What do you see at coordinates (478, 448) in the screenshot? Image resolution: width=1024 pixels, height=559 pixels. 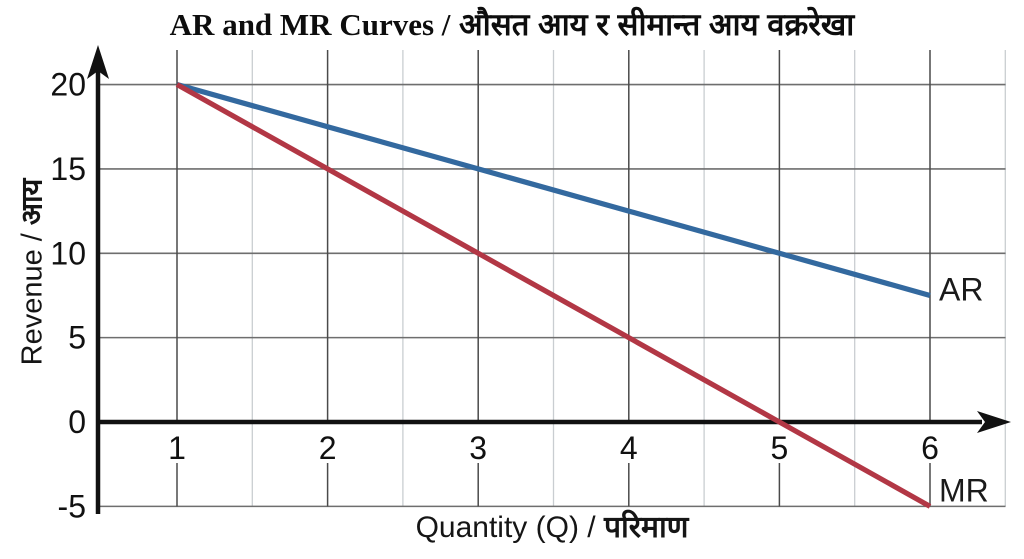 I see `x-tick-label: 3` at bounding box center [478, 448].